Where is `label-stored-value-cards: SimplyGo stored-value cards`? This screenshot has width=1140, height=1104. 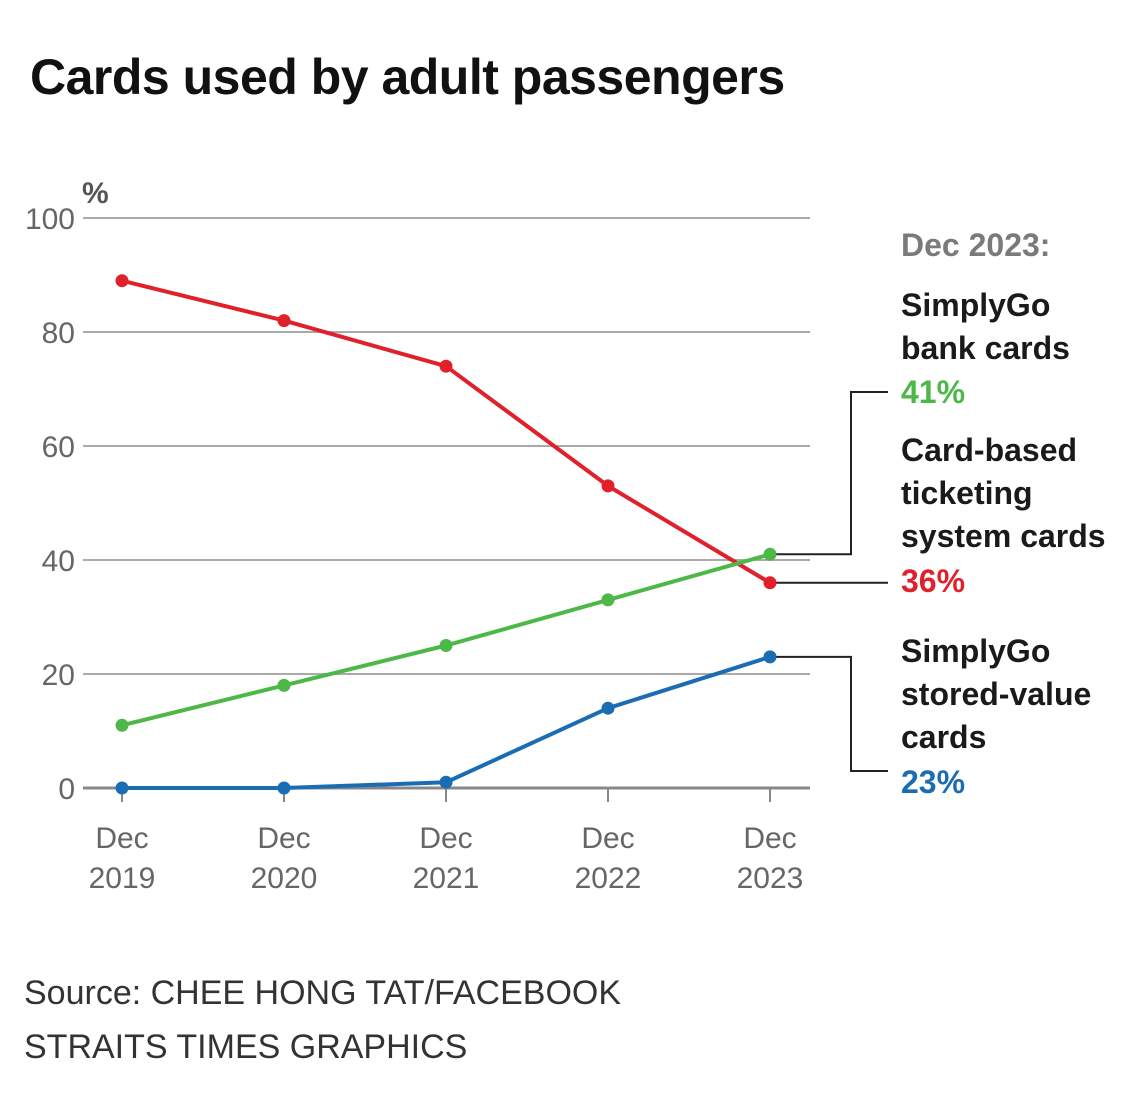
label-stored-value-cards: SimplyGo stored-value cards is located at coordinates (996, 694).